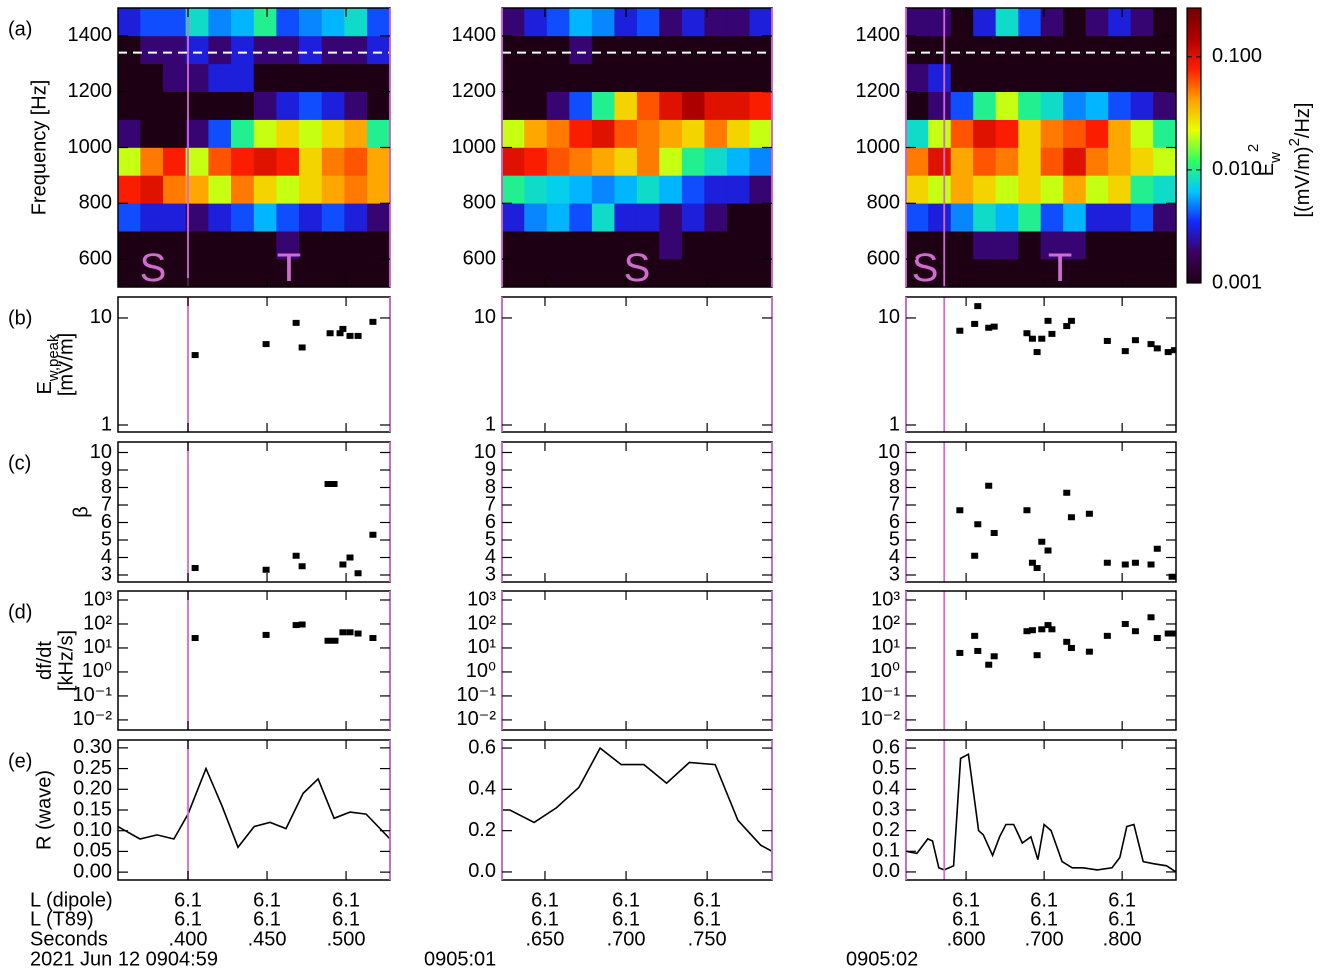 The height and width of the screenshot is (973, 1336). Describe the element at coordinates (1253, 148) in the screenshot. I see `colorbar-label-sup: 2` at that location.